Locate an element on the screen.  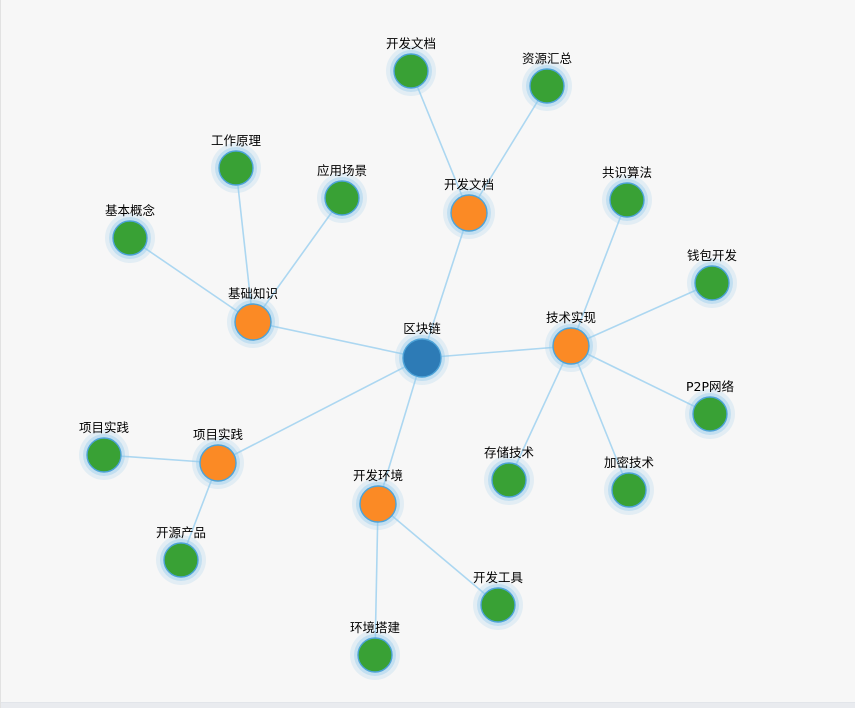
graph-node-n15 is located at coordinates (509, 480).